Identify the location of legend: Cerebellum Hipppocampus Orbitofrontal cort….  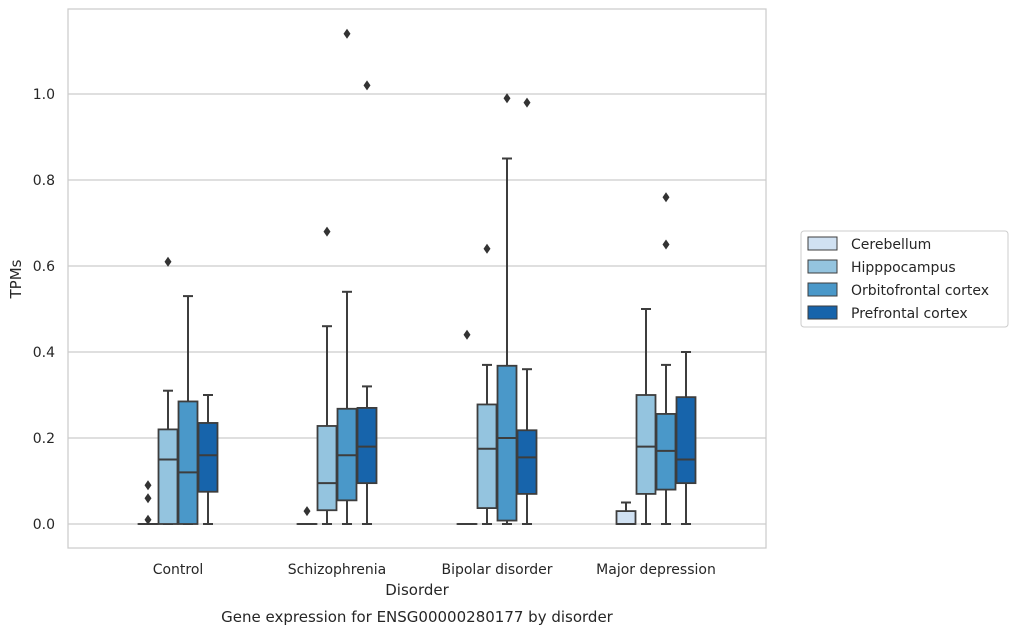
(904, 279).